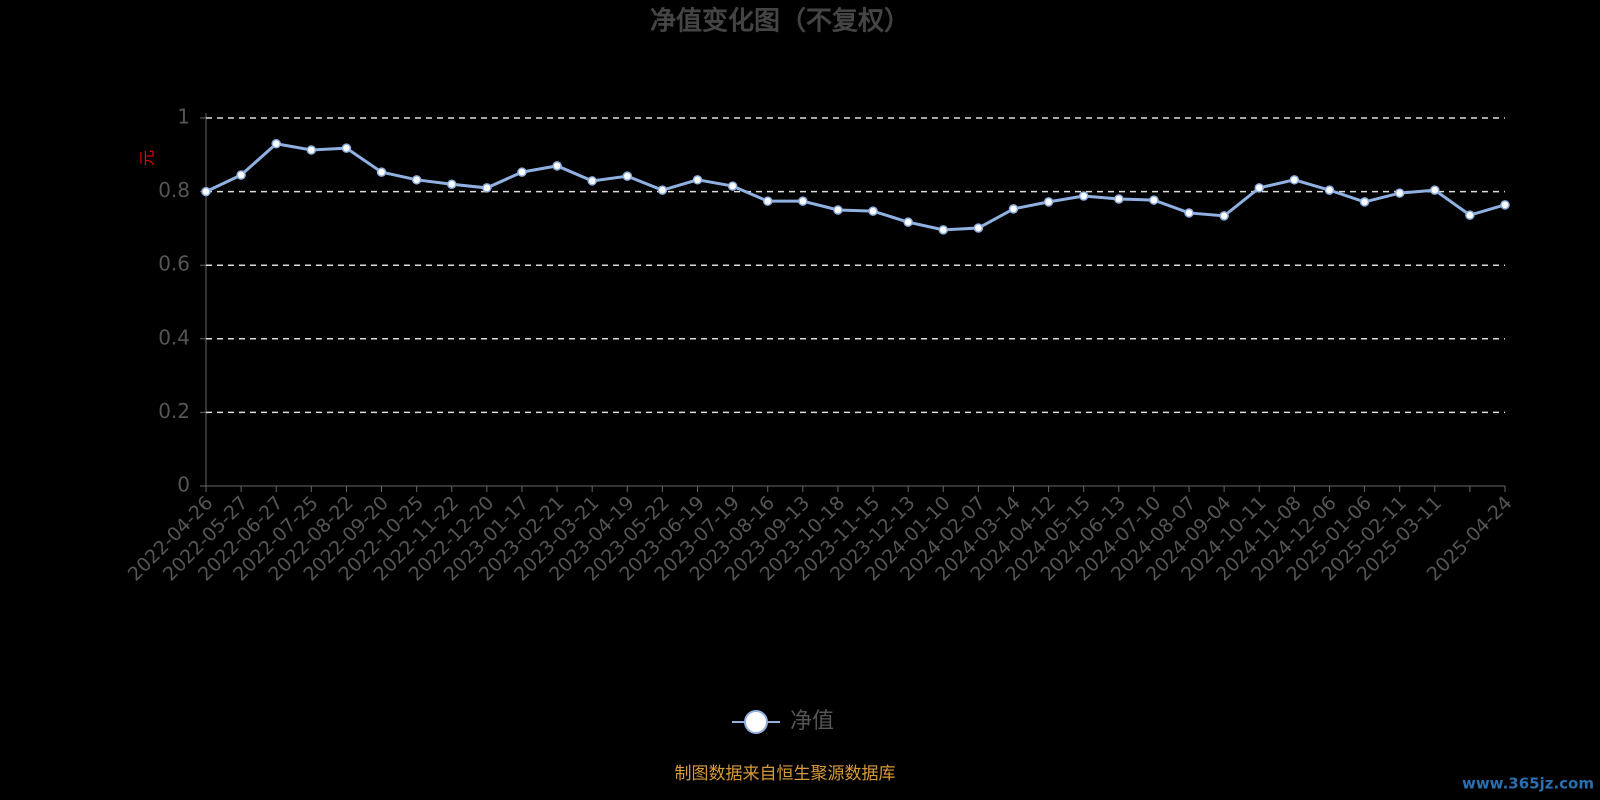  I want to click on y-tick-label: 0.2, so click(174, 411).